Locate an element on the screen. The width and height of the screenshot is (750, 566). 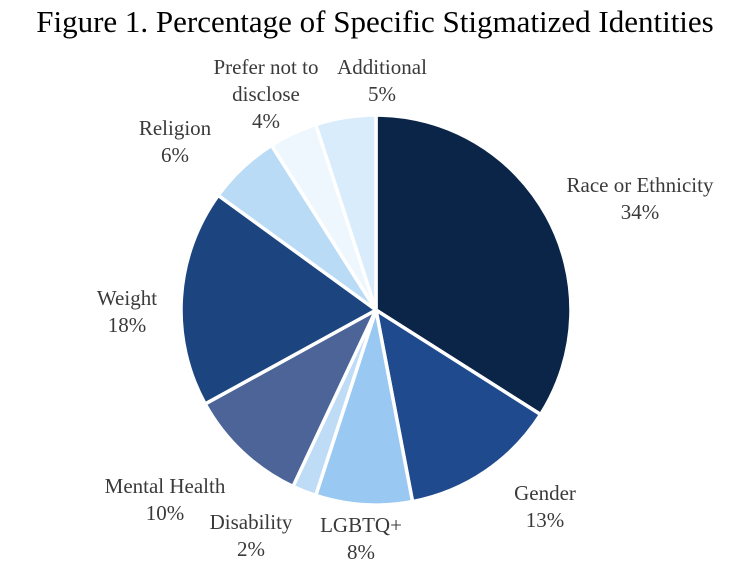
pie-slice-mental-health is located at coordinates (290, 398).